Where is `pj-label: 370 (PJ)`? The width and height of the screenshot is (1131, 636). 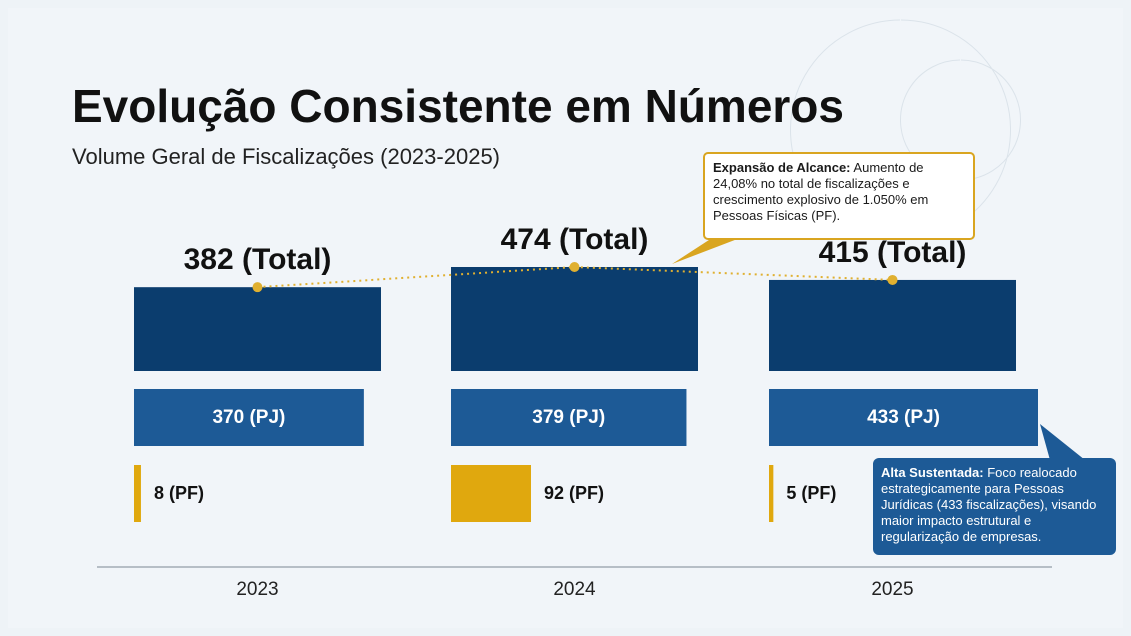 pj-label: 370 (PJ) is located at coordinates (248, 417).